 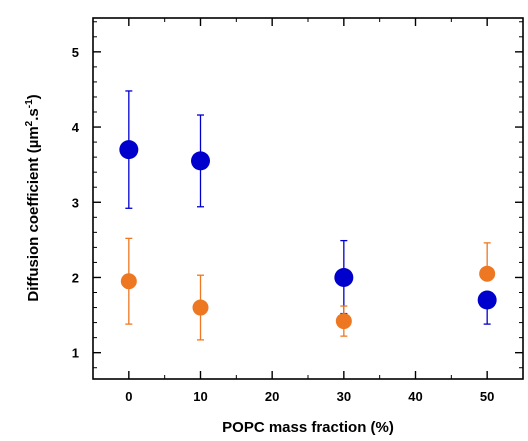 What do you see at coordinates (75, 52) in the screenshot?
I see `y-tick-label: 5` at bounding box center [75, 52].